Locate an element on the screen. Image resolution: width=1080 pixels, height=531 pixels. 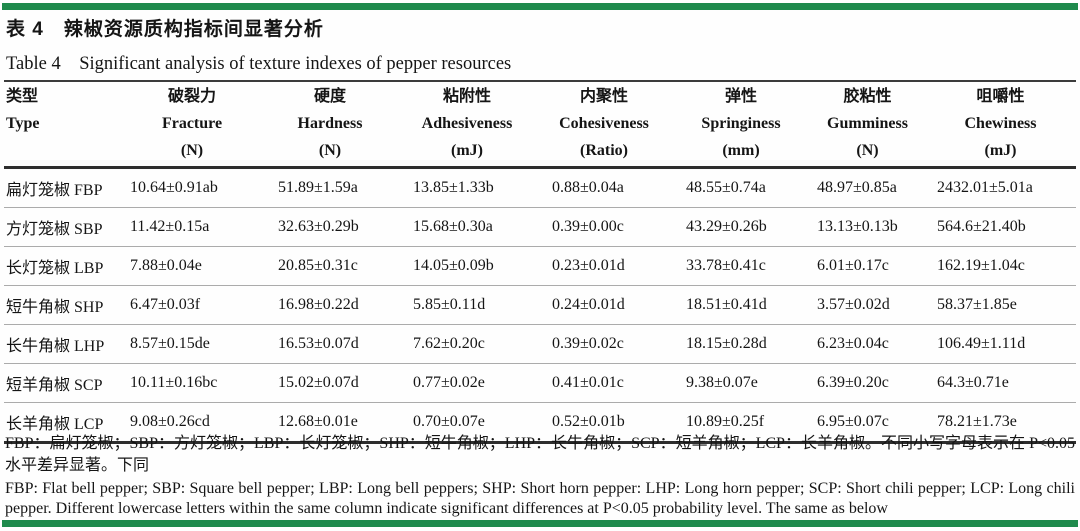
column-header-zh: 弹性 is located at coordinates (740, 96).